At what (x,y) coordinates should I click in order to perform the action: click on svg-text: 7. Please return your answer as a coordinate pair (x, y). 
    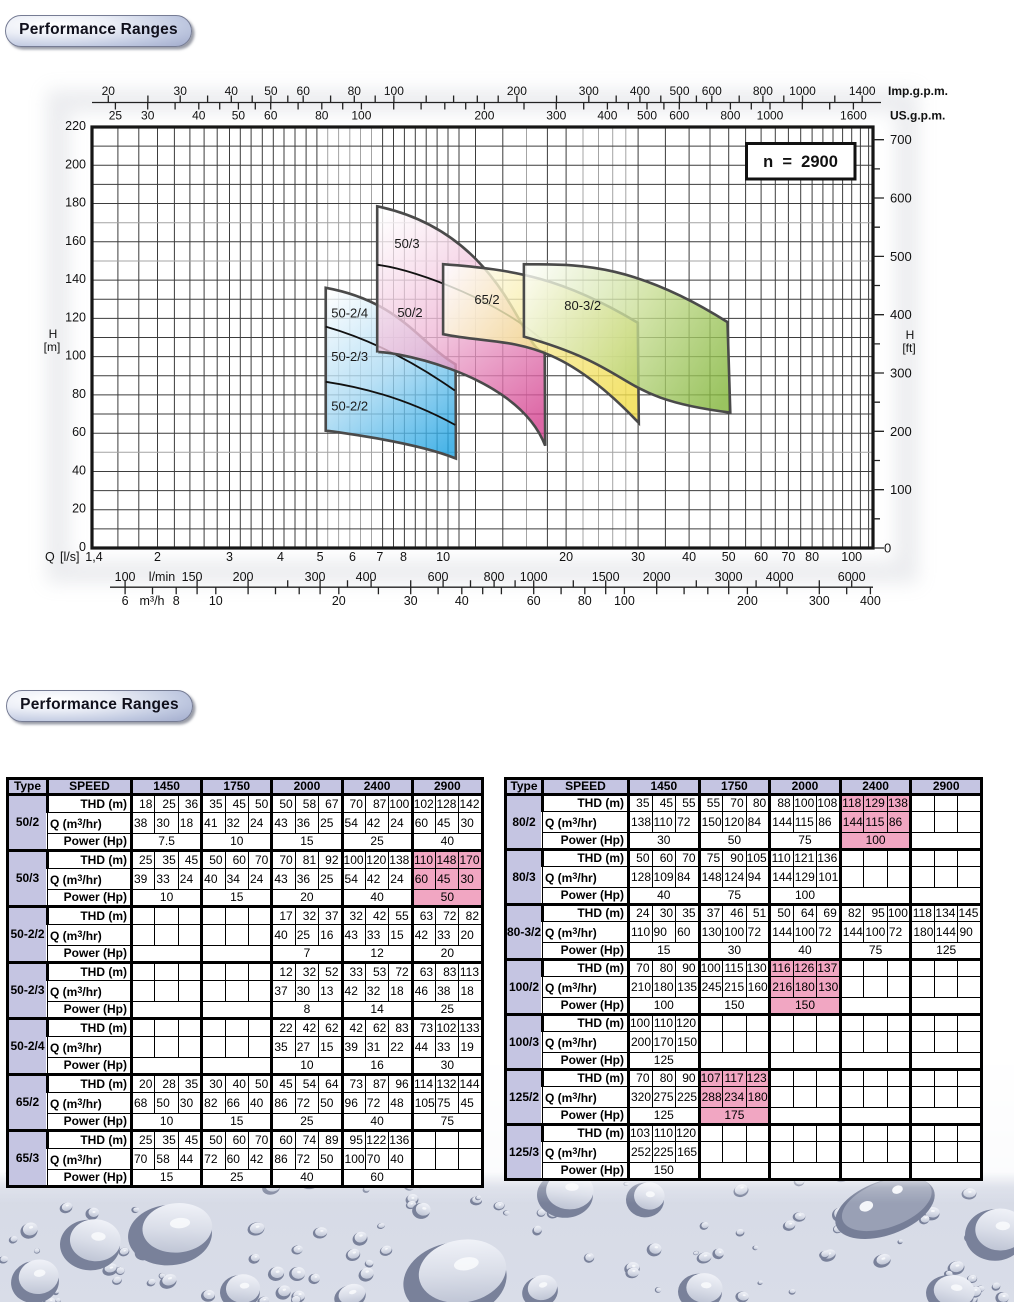
    Looking at the image, I should click on (379, 557).